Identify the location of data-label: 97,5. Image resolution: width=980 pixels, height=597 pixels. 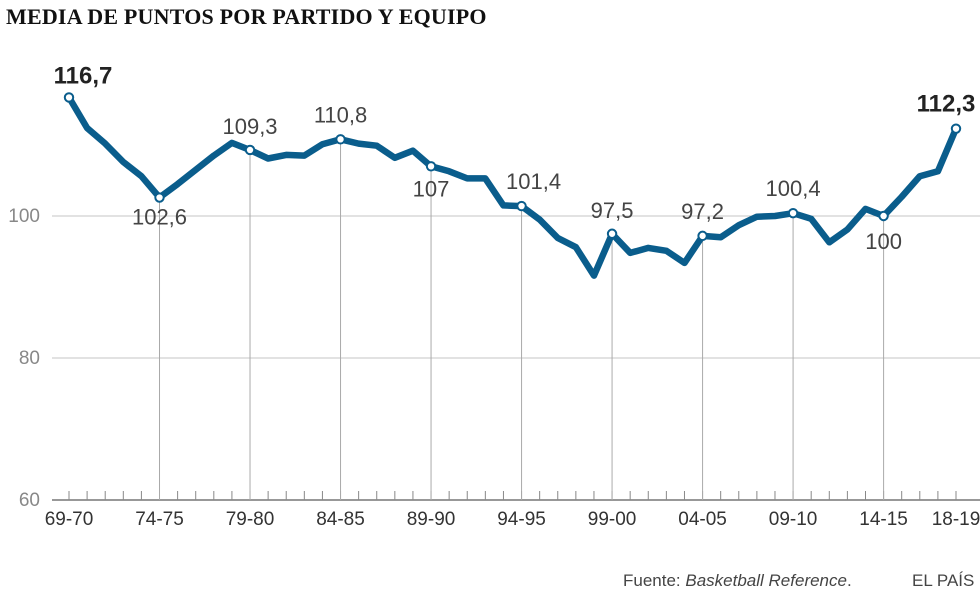
(612, 210).